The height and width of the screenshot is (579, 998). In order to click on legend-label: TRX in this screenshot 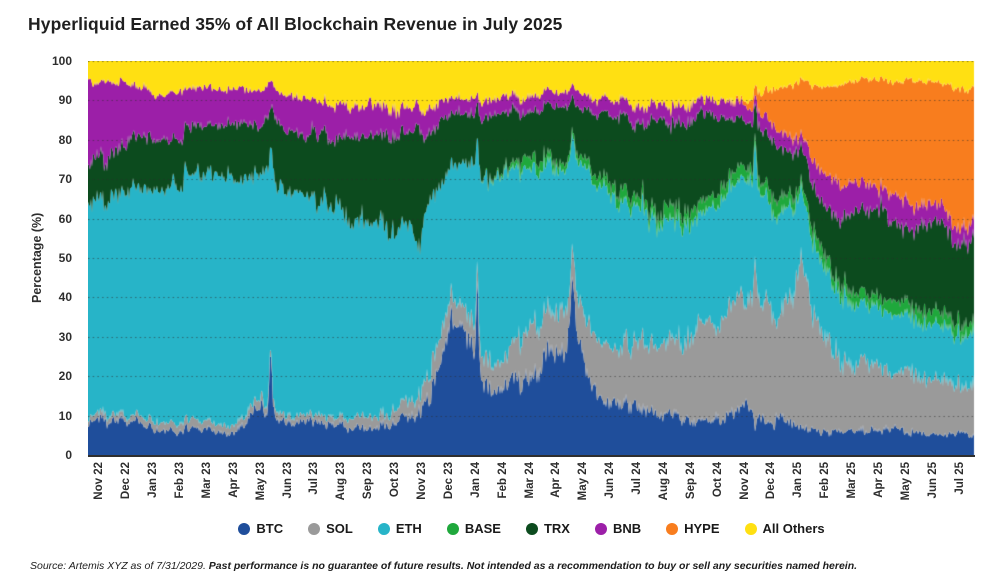, I will do `click(556, 528)`.